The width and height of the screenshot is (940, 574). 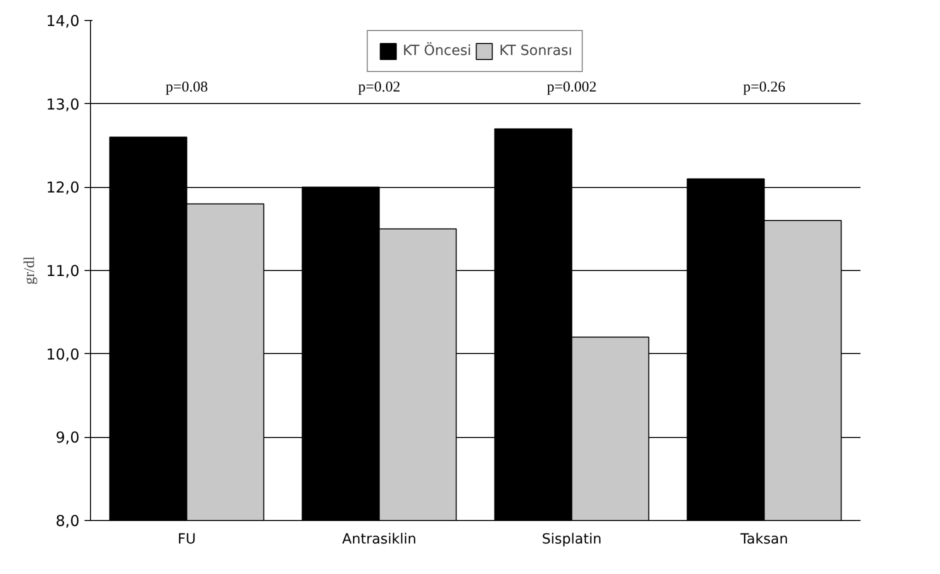 What do you see at coordinates (535, 51) in the screenshot?
I see `legend-label: KT Sonrası` at bounding box center [535, 51].